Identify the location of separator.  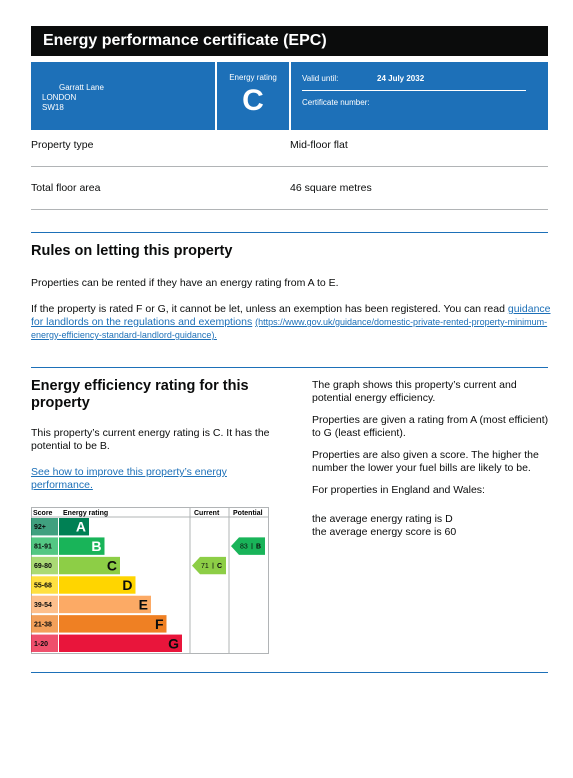
(414, 90).